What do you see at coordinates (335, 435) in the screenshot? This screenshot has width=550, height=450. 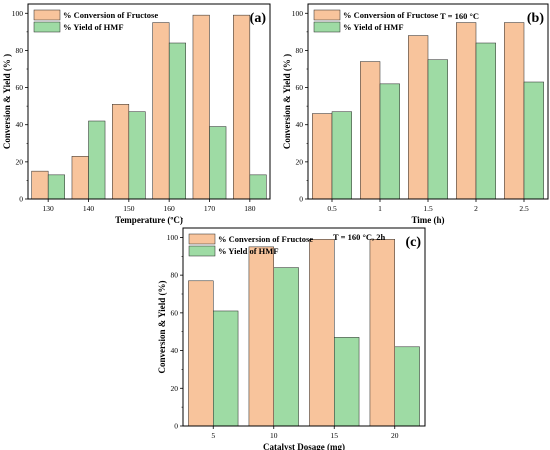 I see `x-tick-label: 15` at bounding box center [335, 435].